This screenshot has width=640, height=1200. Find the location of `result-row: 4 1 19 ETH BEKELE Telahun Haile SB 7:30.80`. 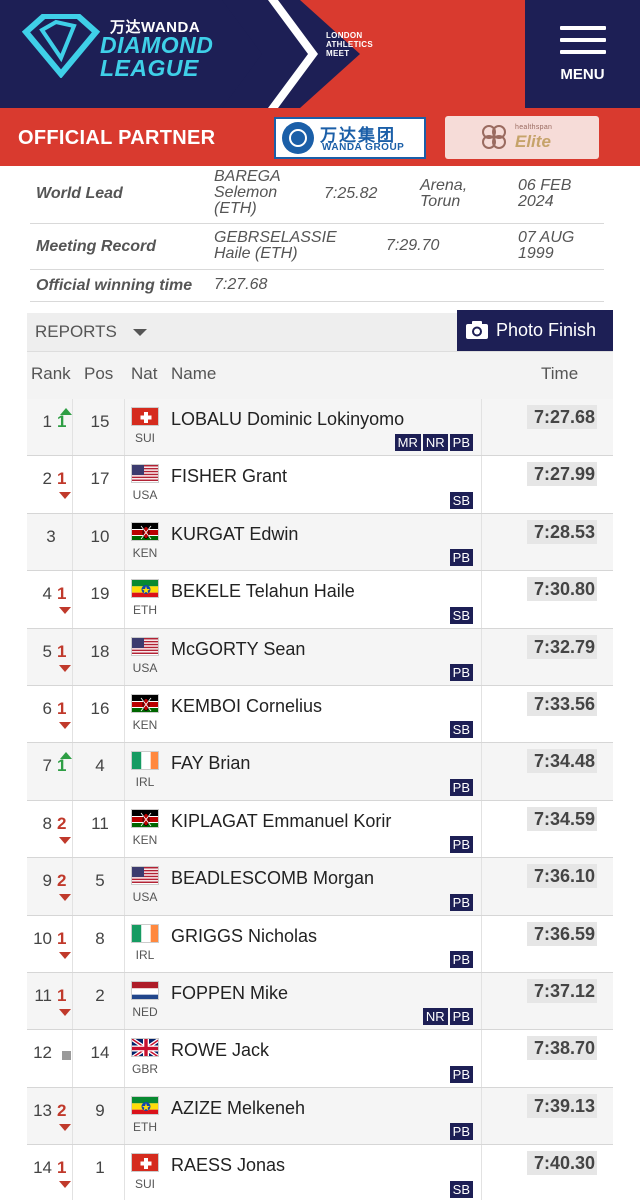

result-row: 4 1 19 ETH BEKELE Telahun Haile SB 7:30.80 is located at coordinates (320, 600).